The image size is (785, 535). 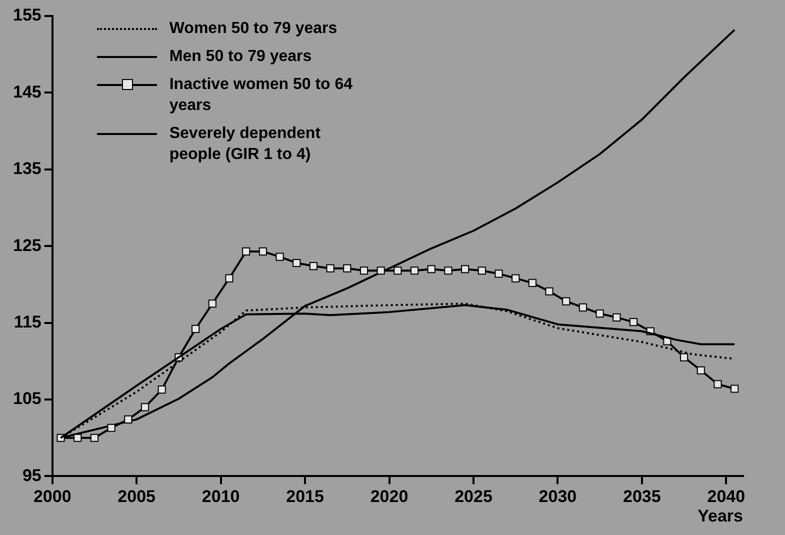 What do you see at coordinates (27, 15) in the screenshot?
I see `y-tick-label: 155` at bounding box center [27, 15].